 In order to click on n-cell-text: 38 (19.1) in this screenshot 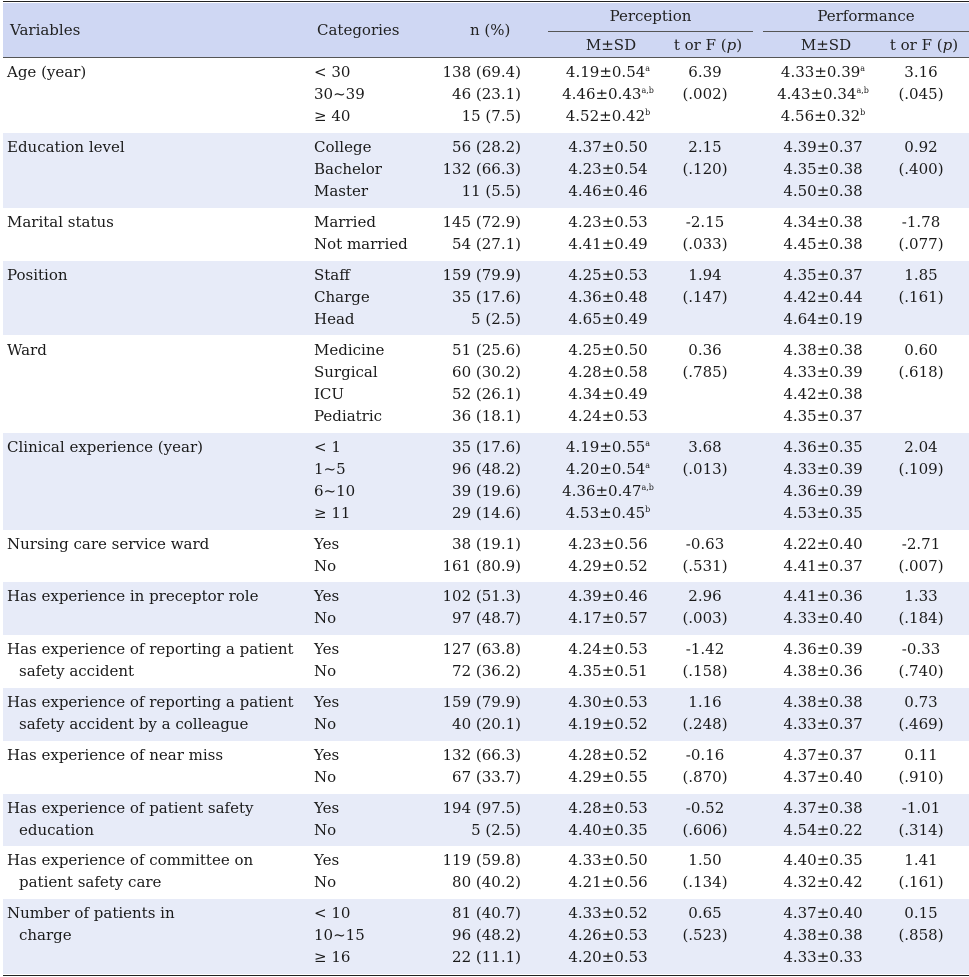, I will do `click(486, 543)`.